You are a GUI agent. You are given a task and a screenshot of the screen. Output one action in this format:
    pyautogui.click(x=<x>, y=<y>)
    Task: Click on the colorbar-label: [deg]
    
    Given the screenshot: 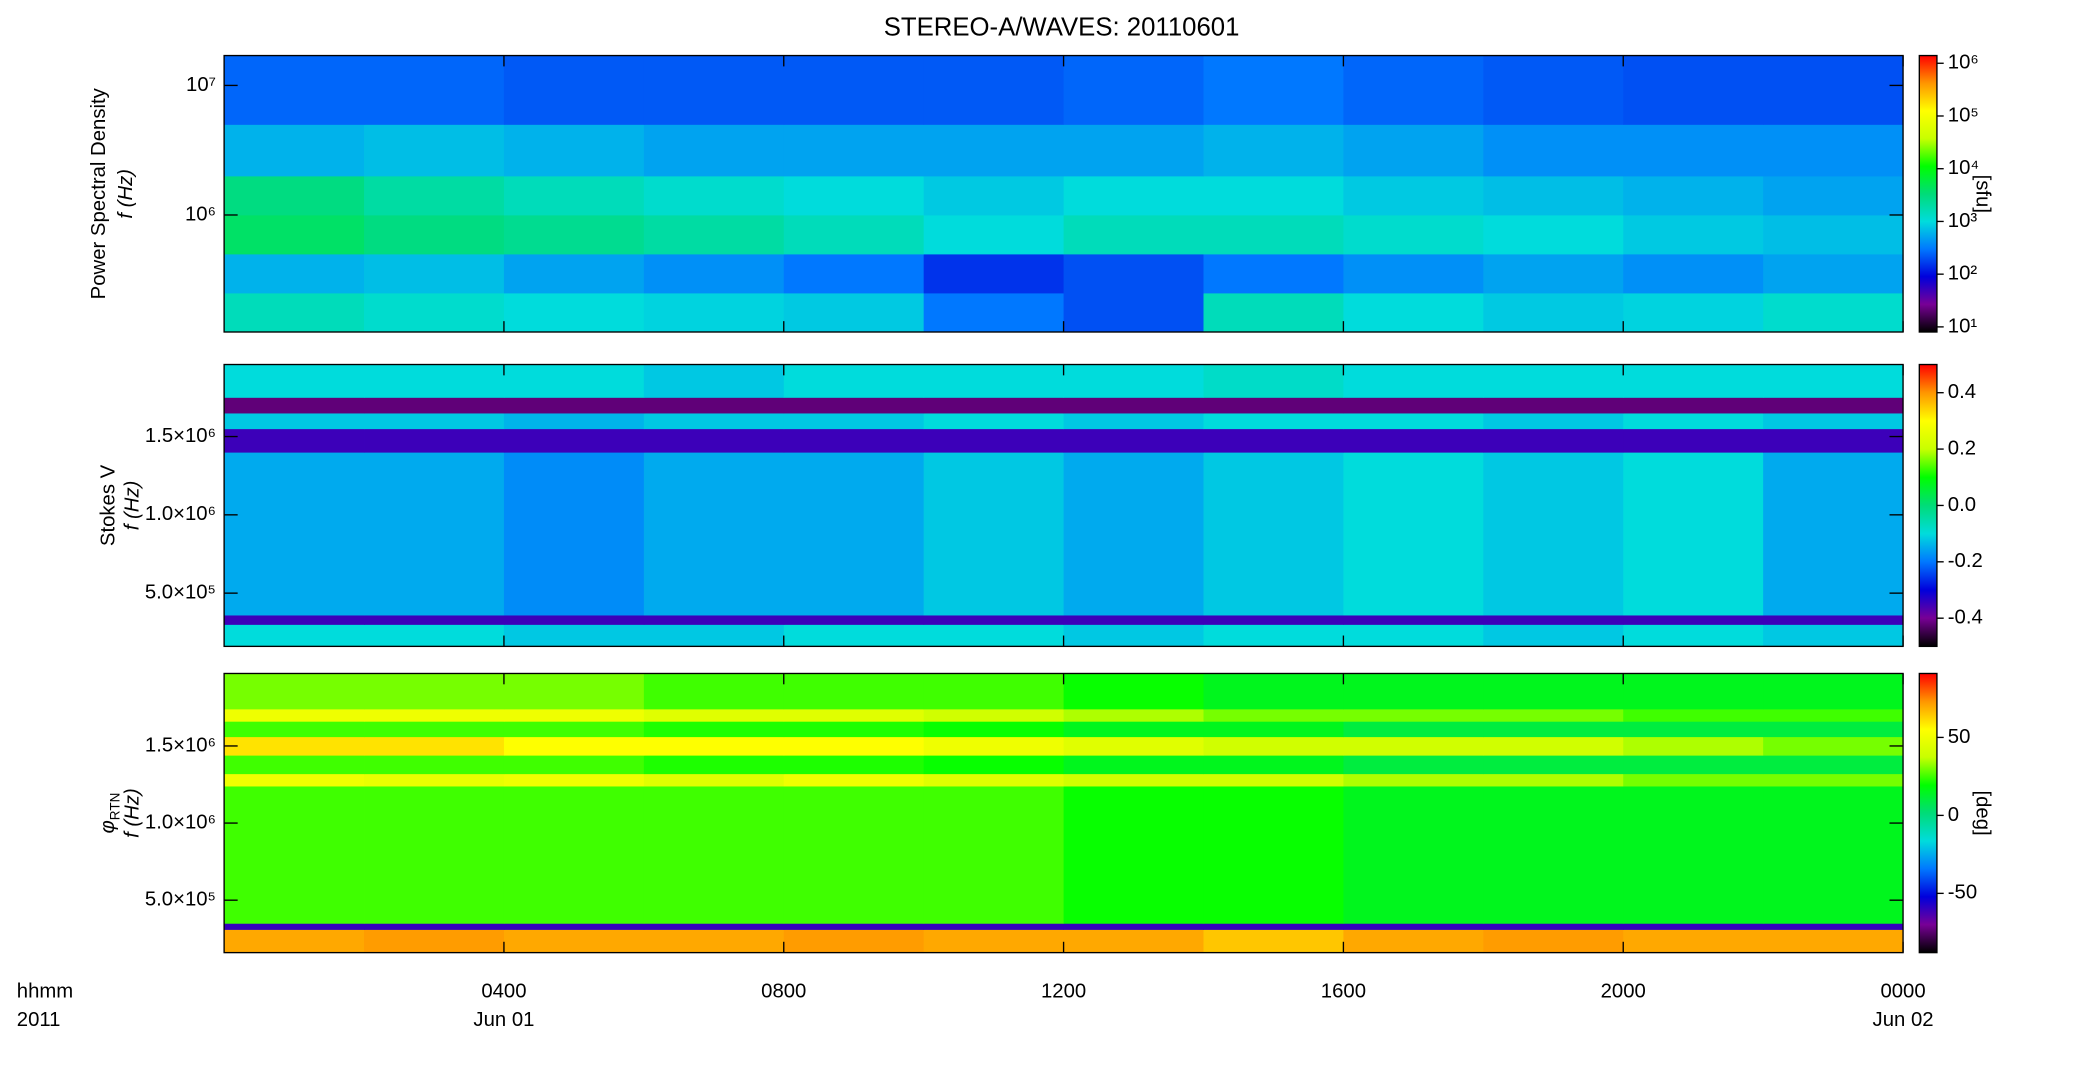 What is the action you would take?
    pyautogui.click(x=1982, y=812)
    